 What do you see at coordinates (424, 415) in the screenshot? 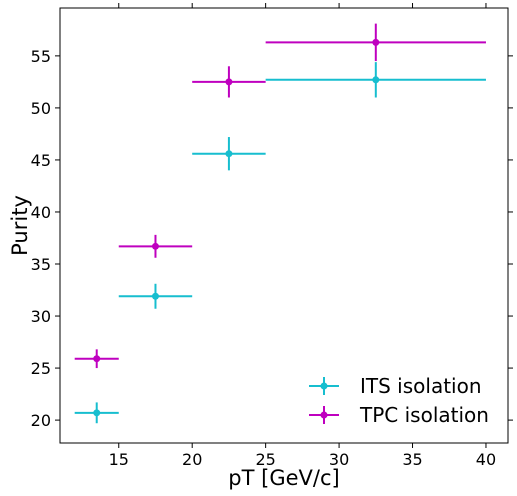
I see `legend-label: TPC isolation` at bounding box center [424, 415].